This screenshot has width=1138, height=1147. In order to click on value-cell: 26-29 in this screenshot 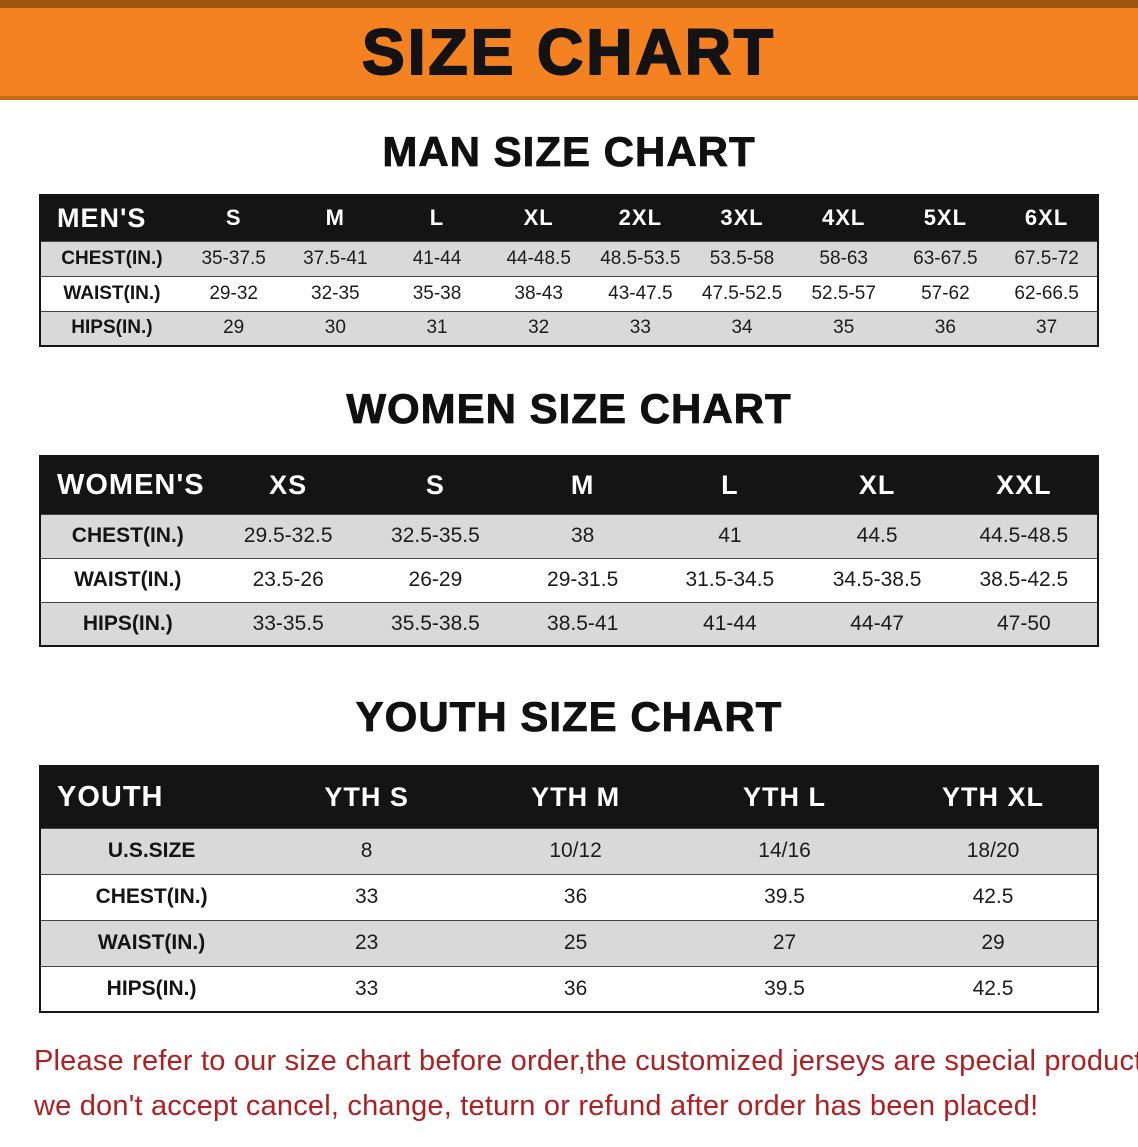, I will do `click(435, 579)`.